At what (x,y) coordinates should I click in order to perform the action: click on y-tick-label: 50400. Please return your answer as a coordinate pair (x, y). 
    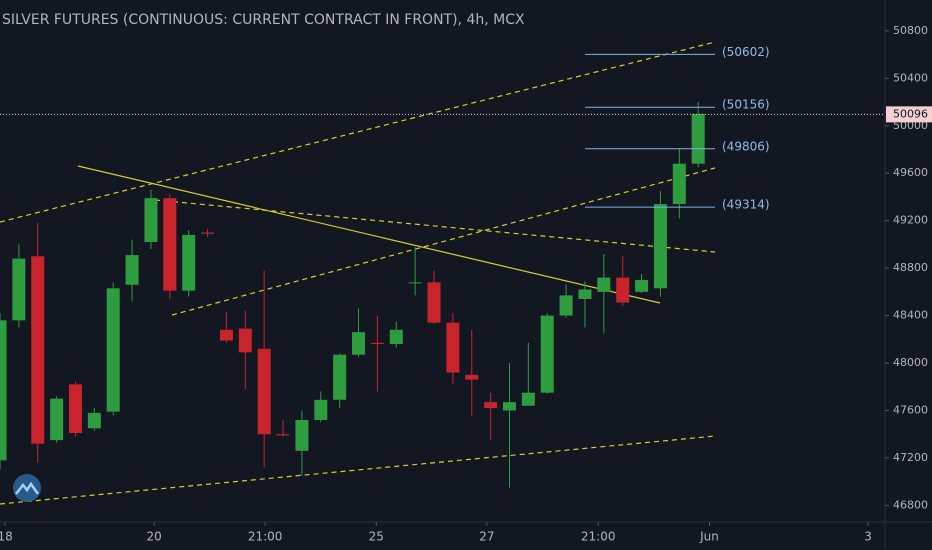
    Looking at the image, I should click on (910, 77).